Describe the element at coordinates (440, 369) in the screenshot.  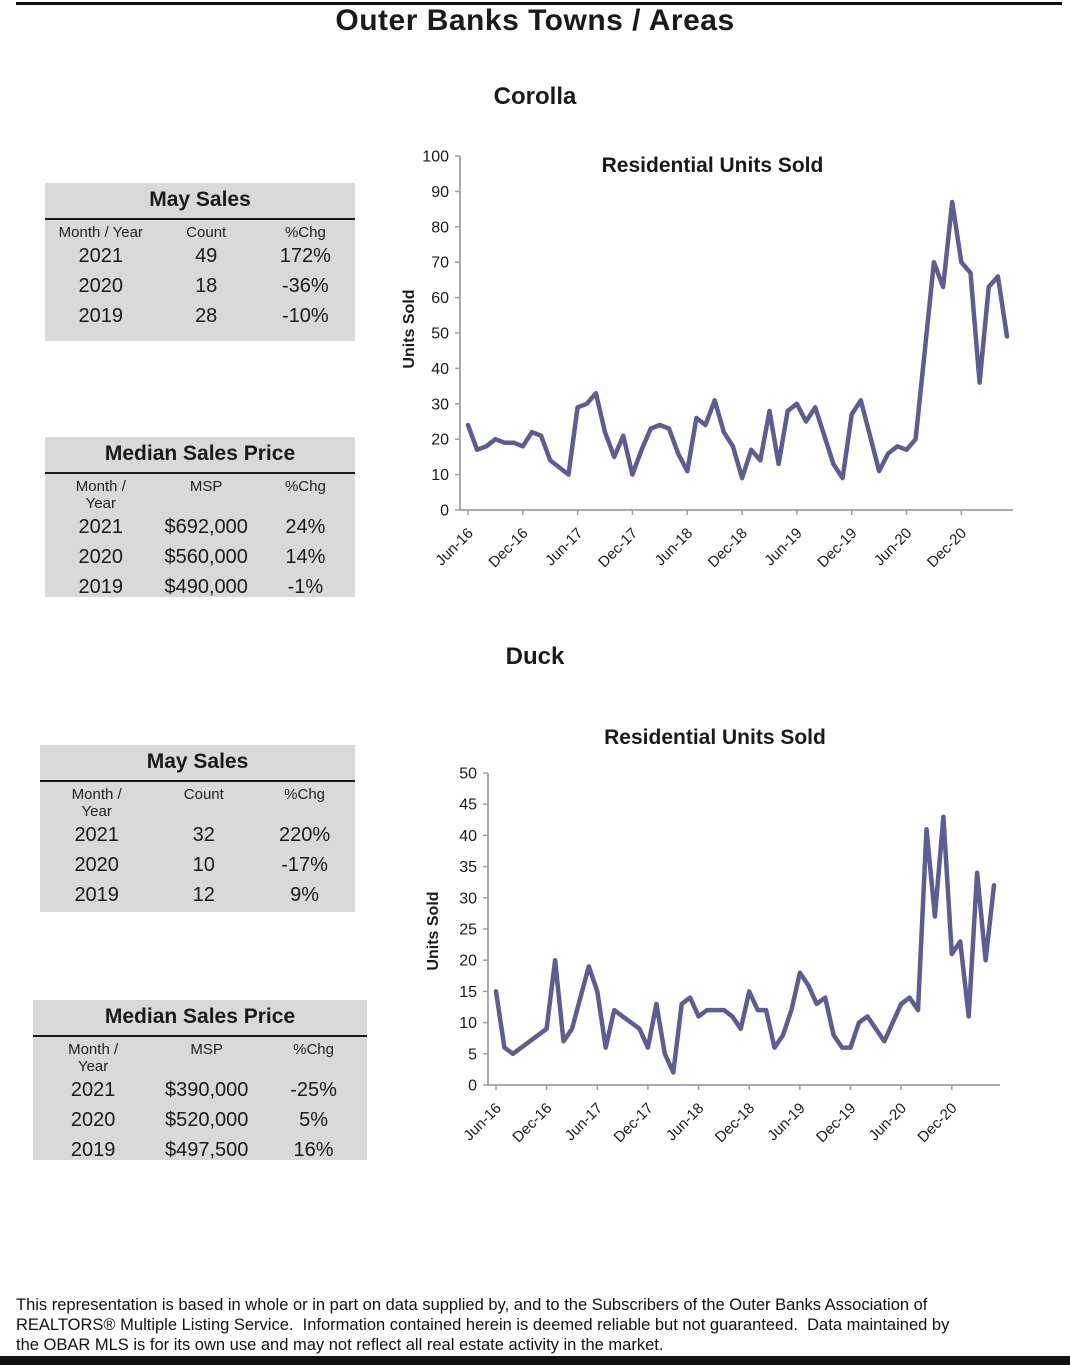
I see `svg-text: 40` at that location.